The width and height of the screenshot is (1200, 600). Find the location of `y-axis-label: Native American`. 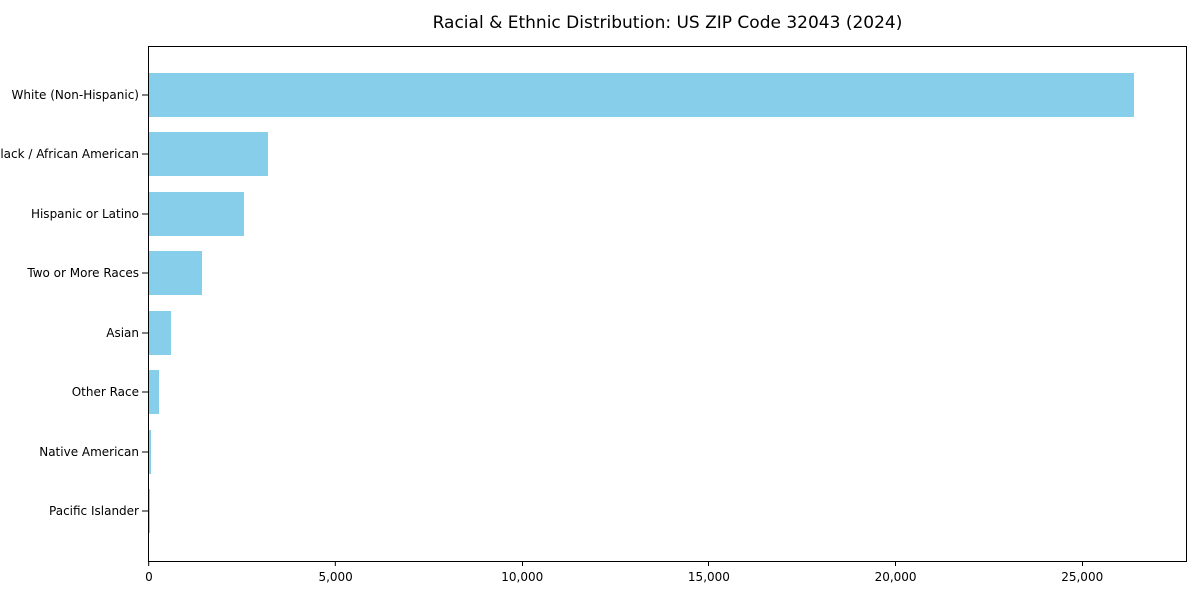

y-axis-label: Native American is located at coordinates (89, 451).